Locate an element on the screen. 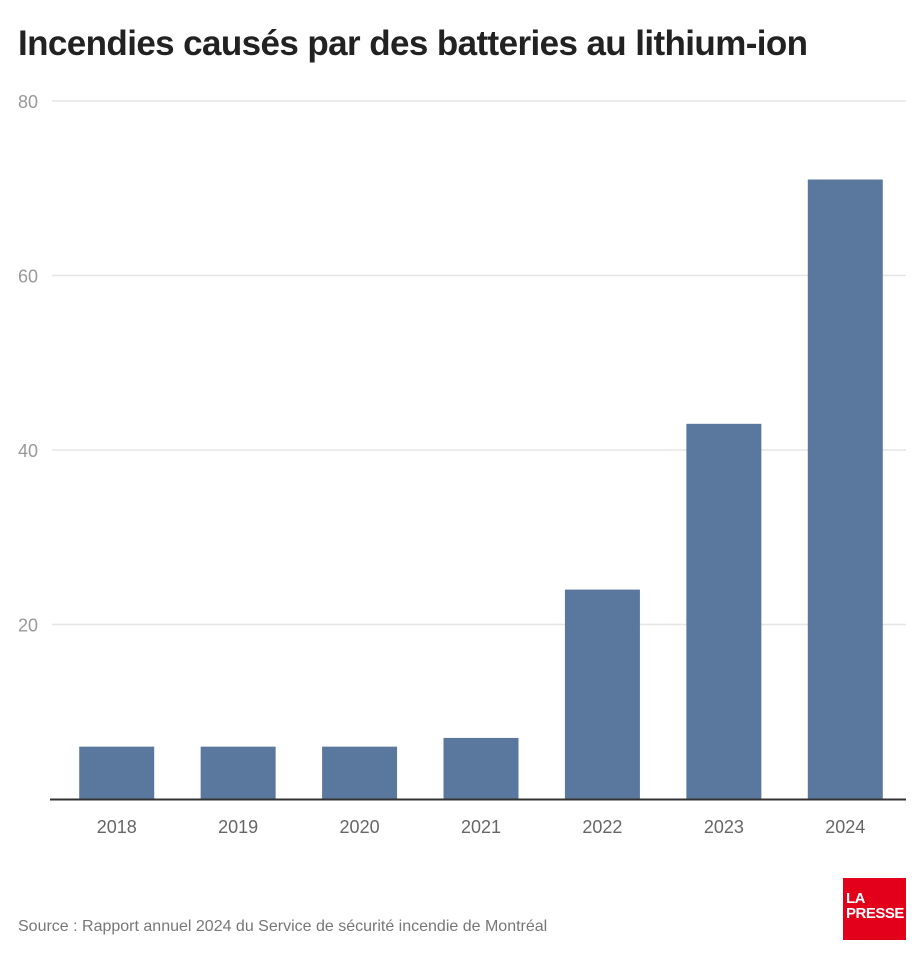 The image size is (924, 958). y-tick-label: 60 is located at coordinates (28, 277).